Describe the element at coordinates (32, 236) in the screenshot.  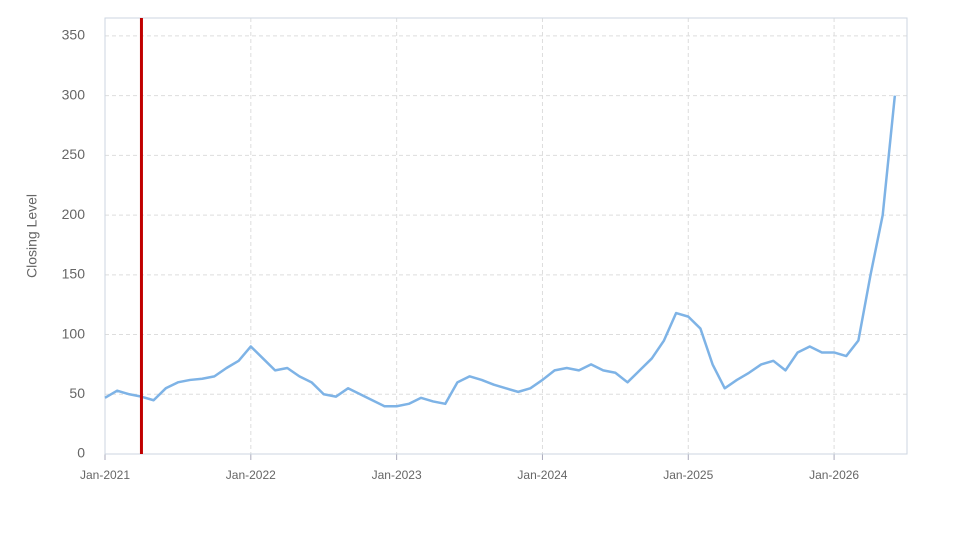
I see `y-axis-title: Closing Level` at that location.